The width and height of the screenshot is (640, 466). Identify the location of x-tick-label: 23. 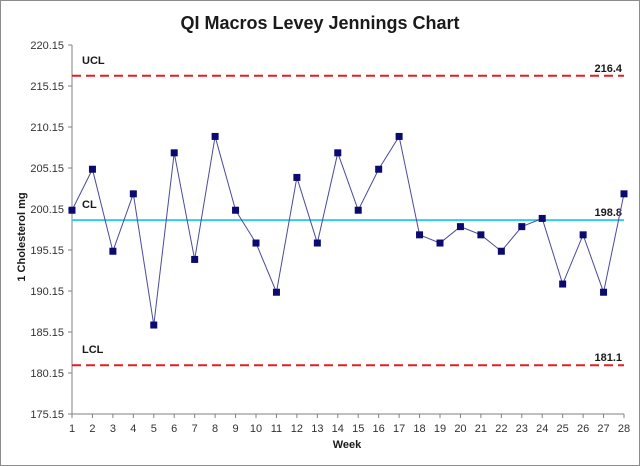
(522, 429).